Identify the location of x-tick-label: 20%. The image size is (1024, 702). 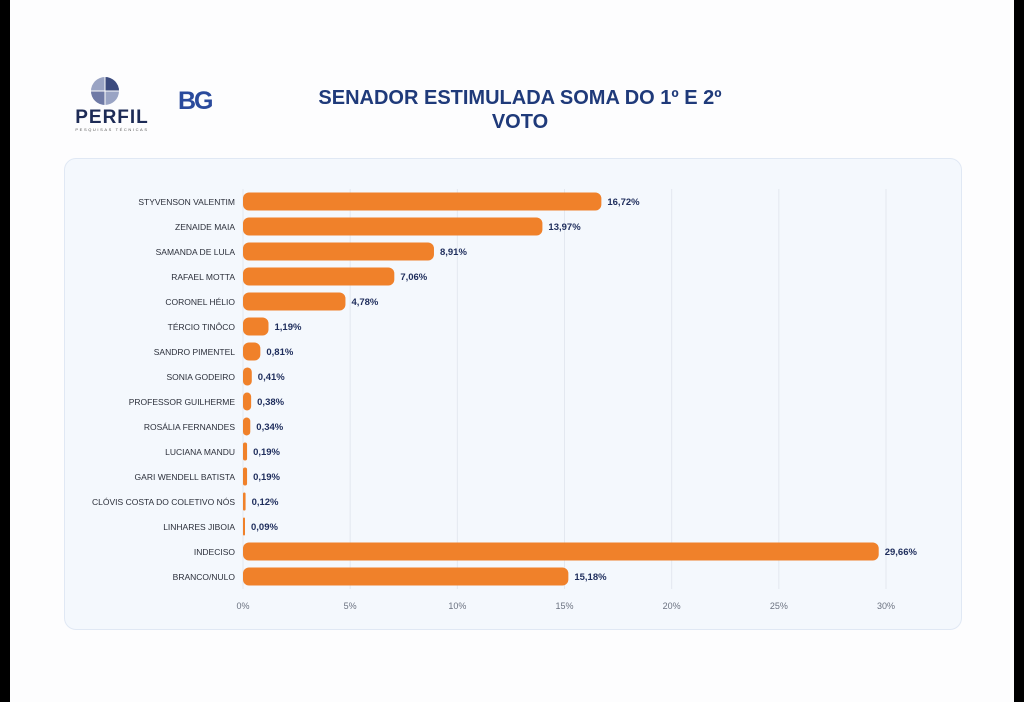
(672, 606).